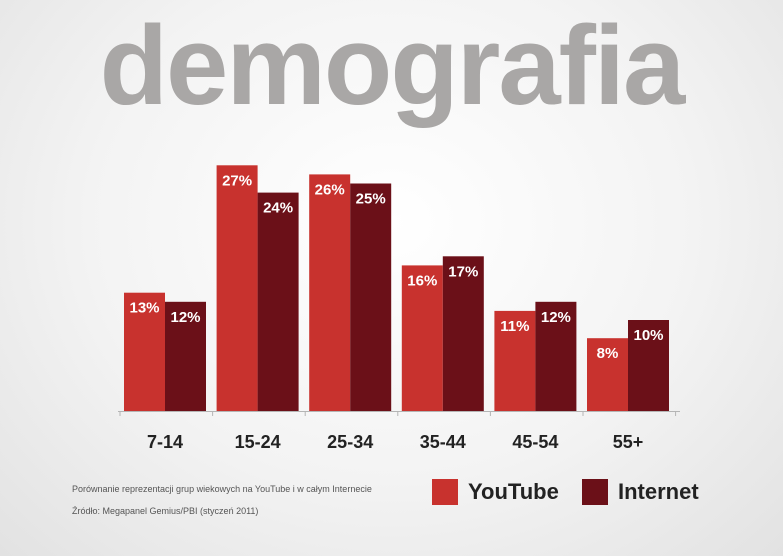 The height and width of the screenshot is (556, 783). Describe the element at coordinates (628, 442) in the screenshot. I see `x-tick-label: 55+` at that location.